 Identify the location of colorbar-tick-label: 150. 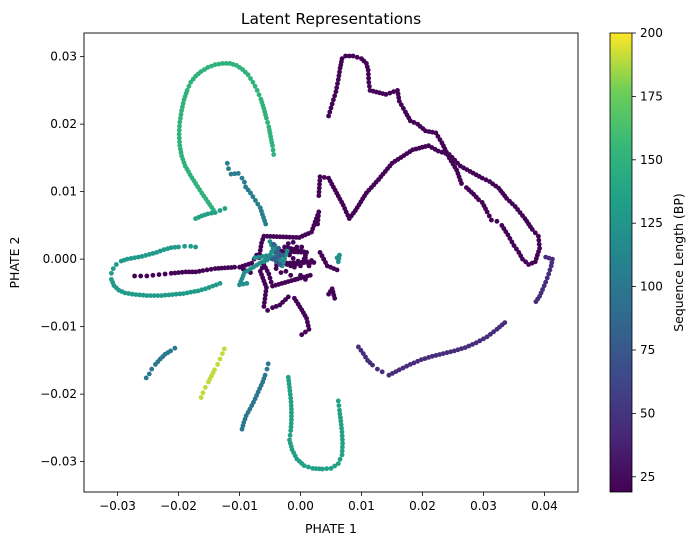
(651, 160).